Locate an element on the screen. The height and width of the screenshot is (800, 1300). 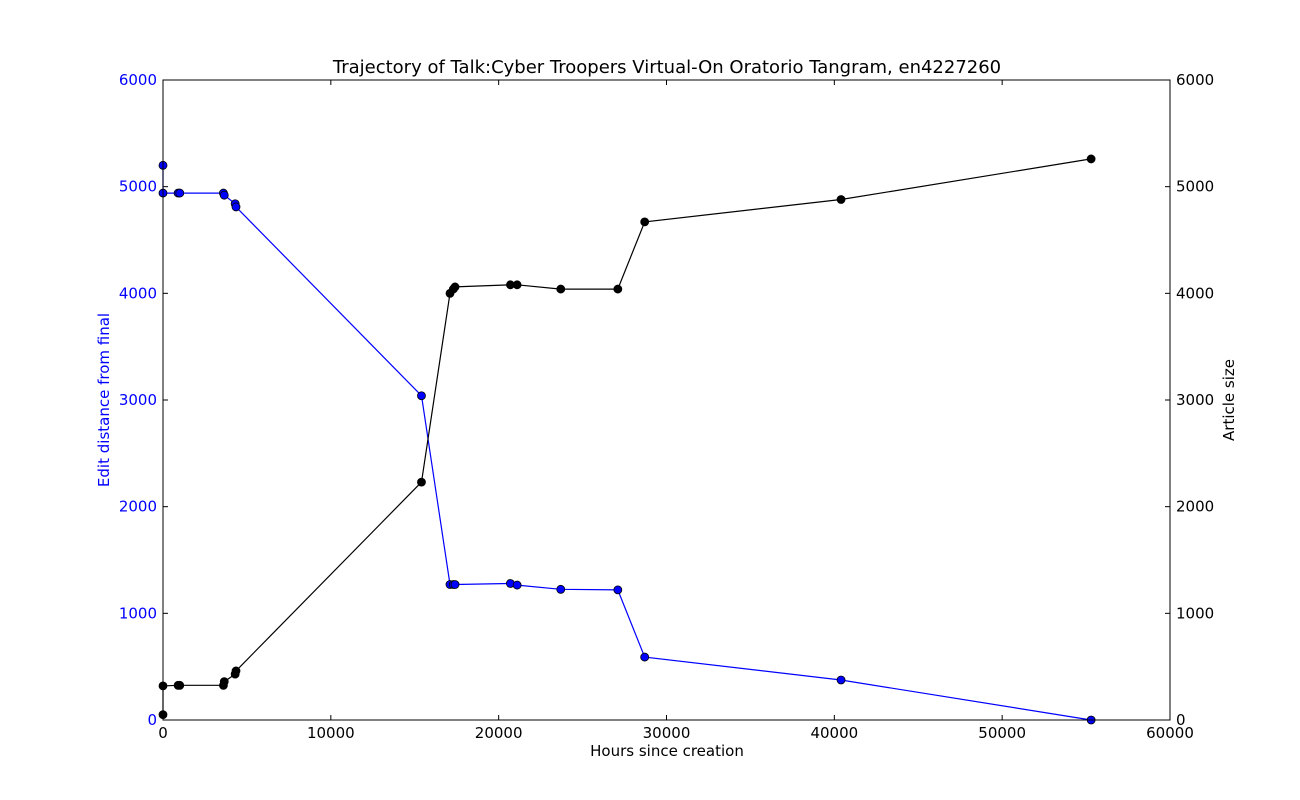
y-axis-right-title: Article size is located at coordinates (1229, 400).